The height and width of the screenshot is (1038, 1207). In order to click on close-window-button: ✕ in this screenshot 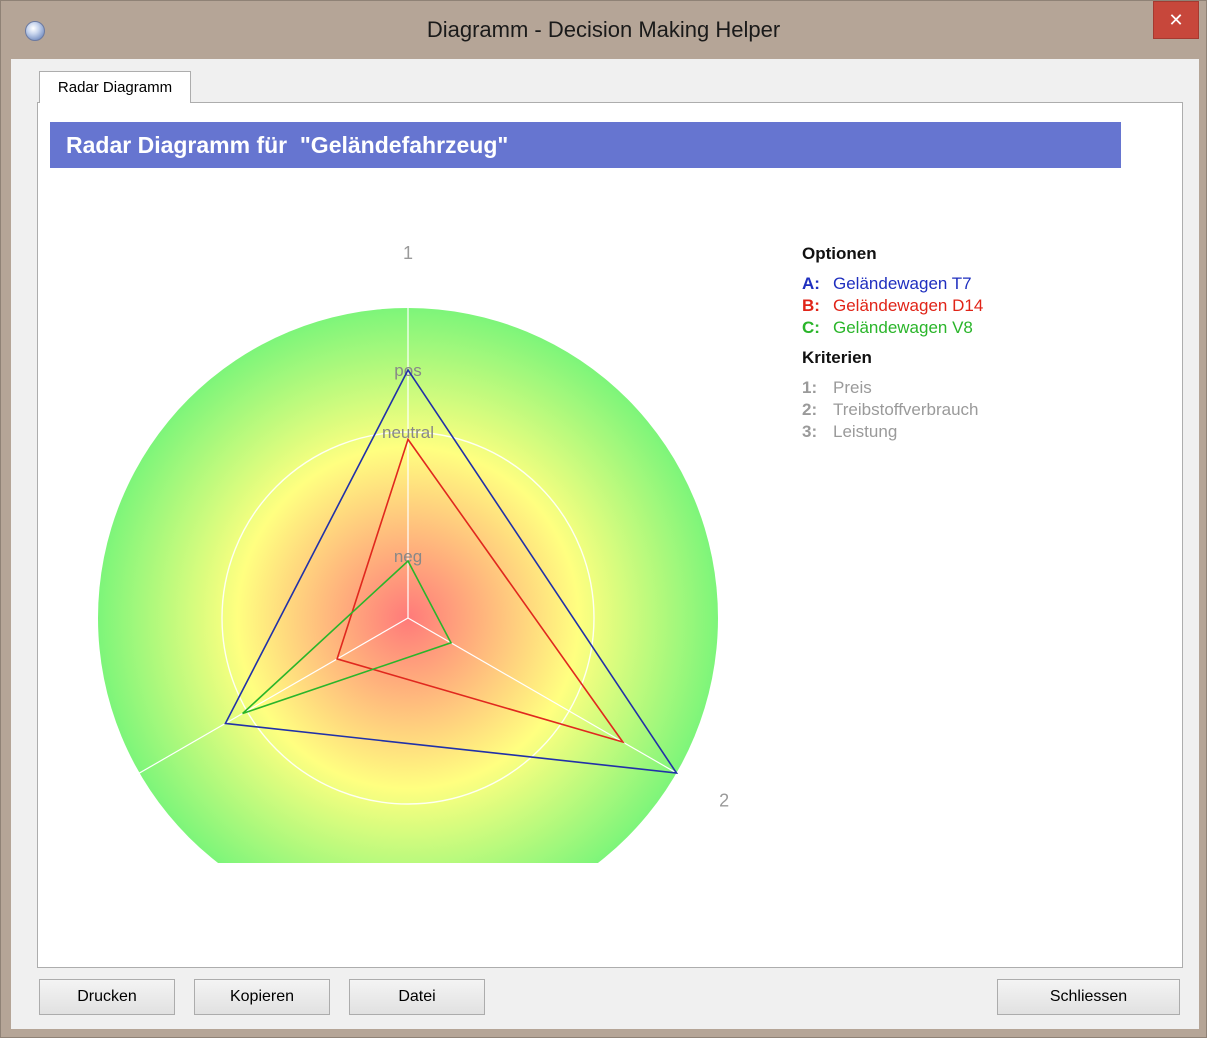, I will do `click(1176, 20)`.